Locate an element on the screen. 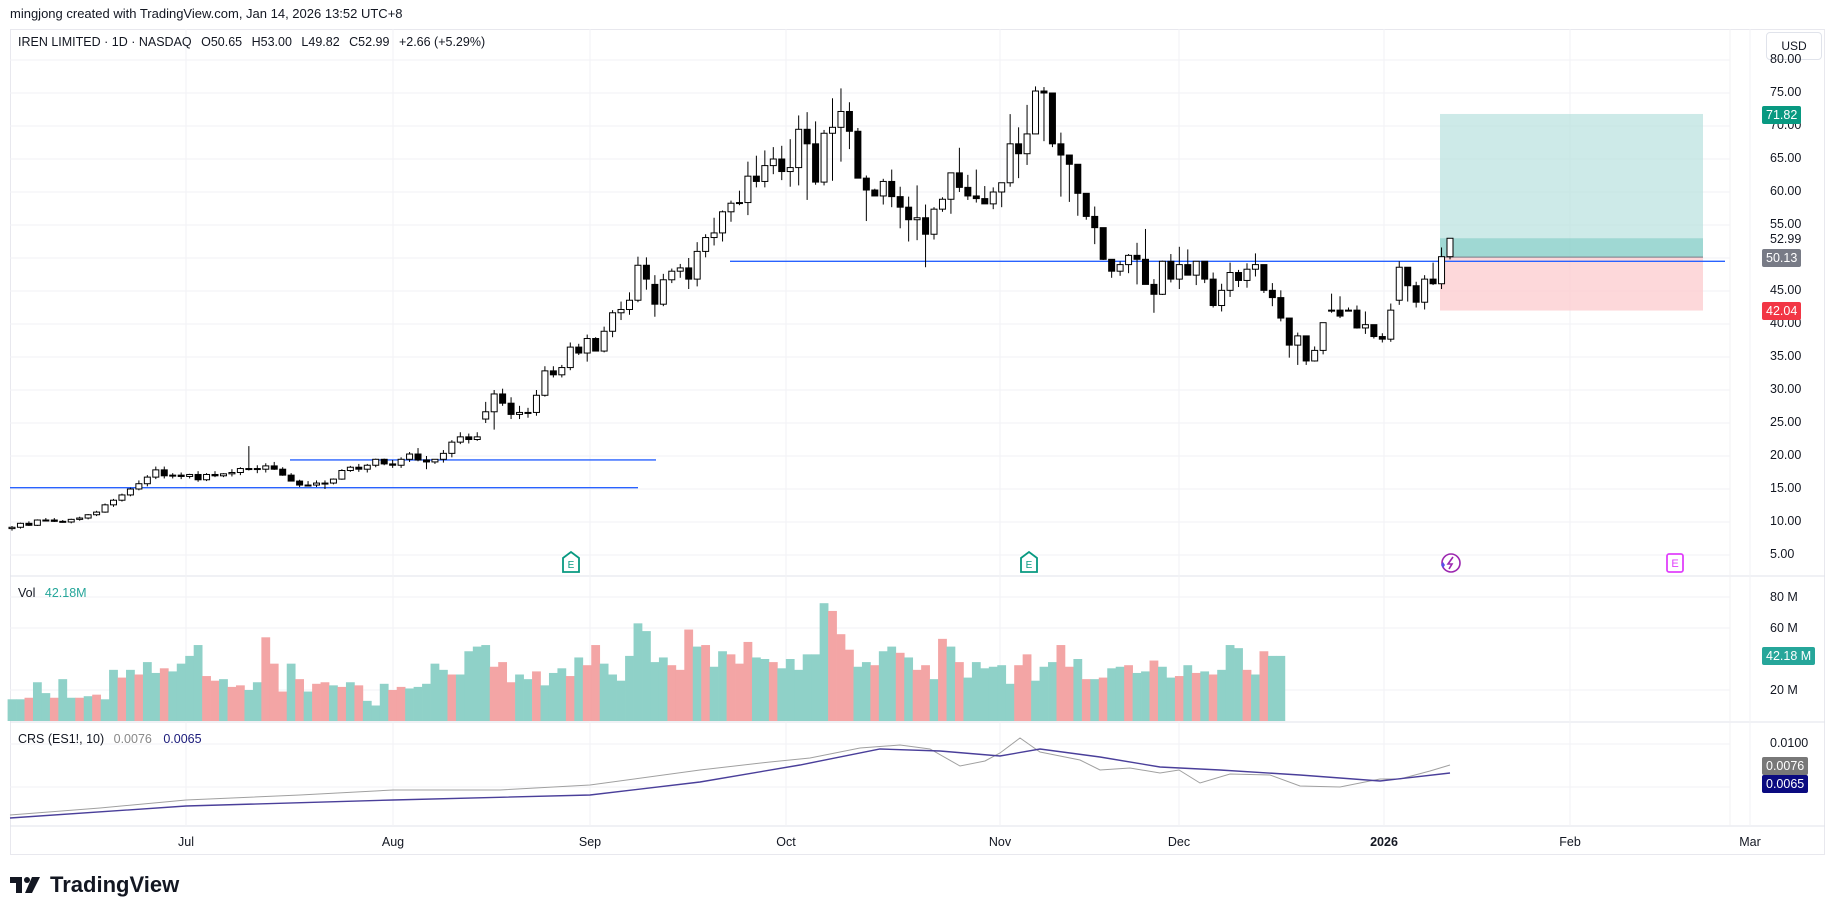  time-axis-label: Sep is located at coordinates (590, 842).